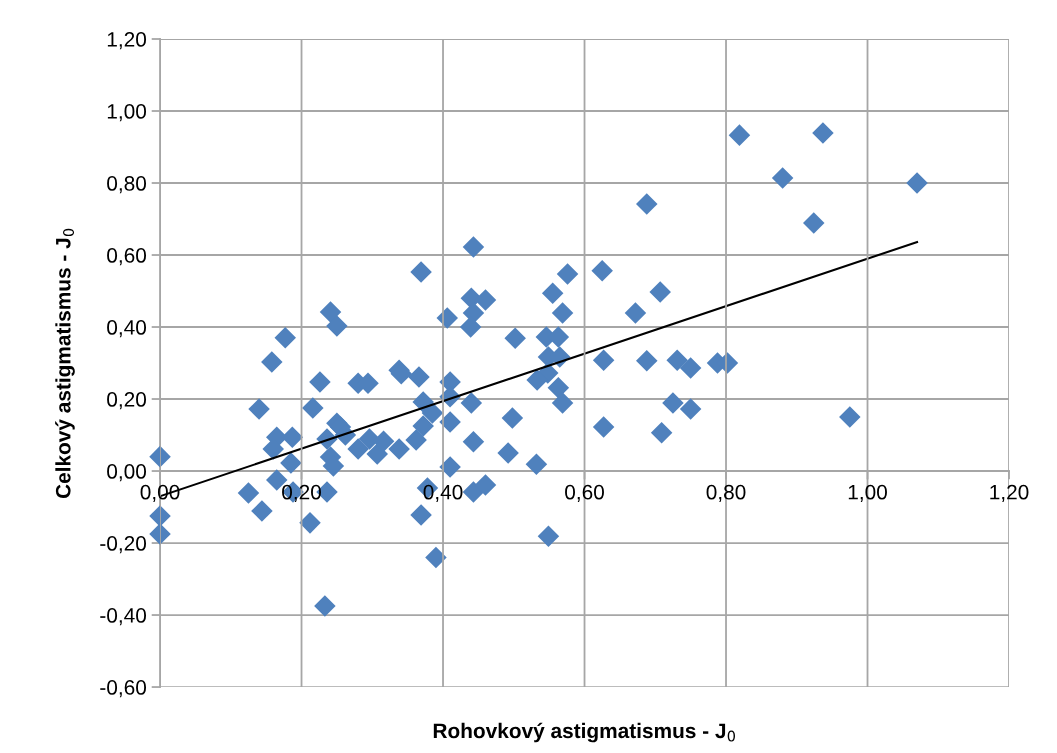 This screenshot has height=753, width=1057. Describe the element at coordinates (65, 363) in the screenshot. I see `y-axis-title: Celkový astigmatismus - J$_{0}$` at that location.